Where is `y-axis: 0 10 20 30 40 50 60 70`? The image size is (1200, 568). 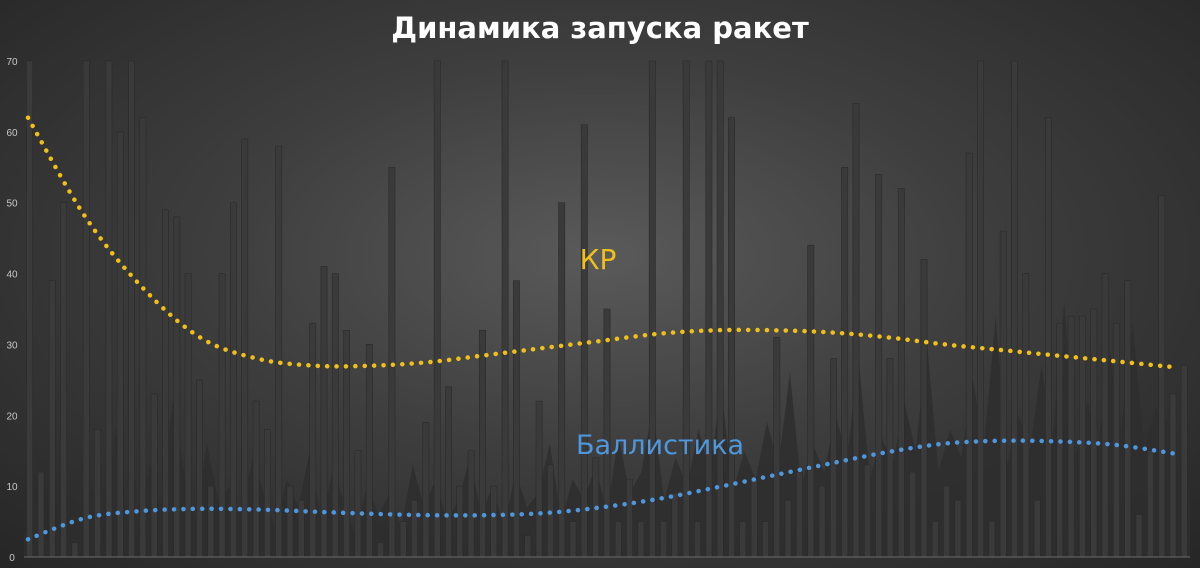
y-axis: 0 10 20 30 40 50 60 70 is located at coordinates (12, 310).